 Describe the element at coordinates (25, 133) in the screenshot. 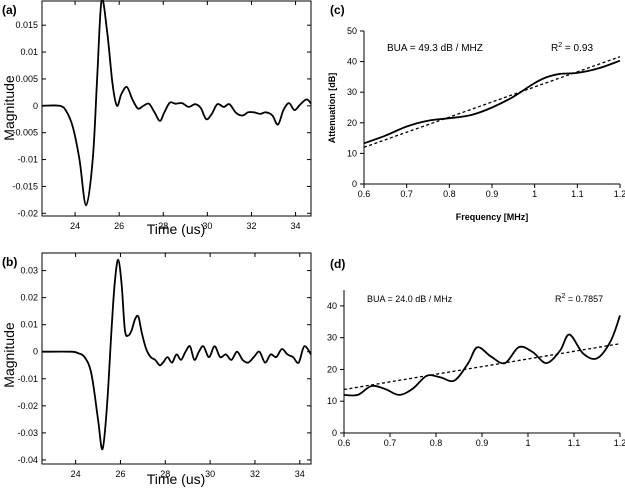

I see `y-tick-label: -0.005` at that location.